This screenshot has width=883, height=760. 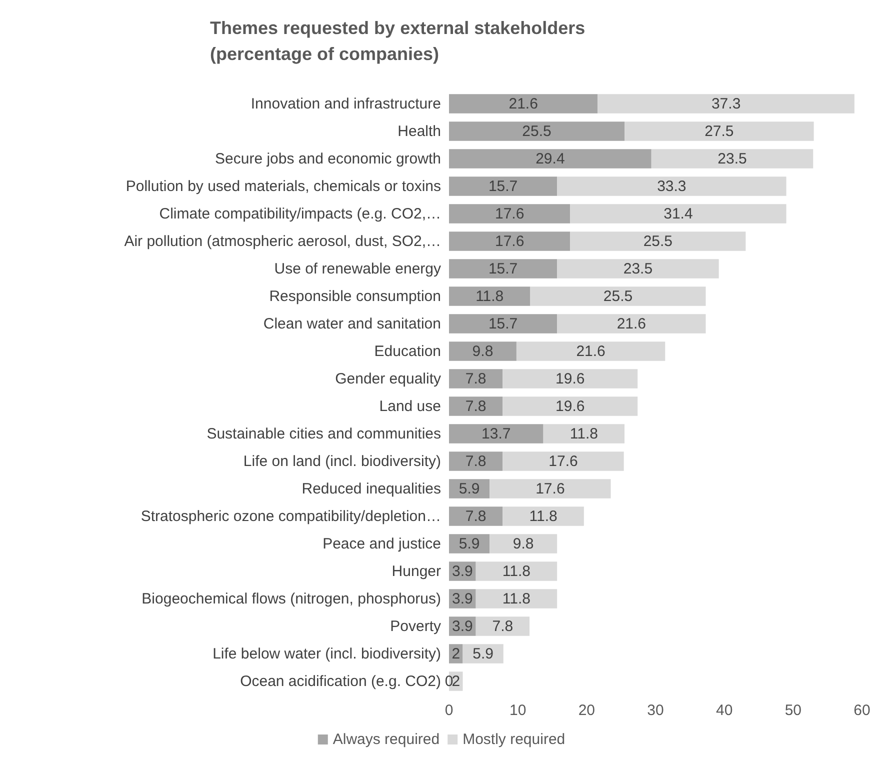 I want to click on x-tick-label: 60, so click(x=862, y=710).